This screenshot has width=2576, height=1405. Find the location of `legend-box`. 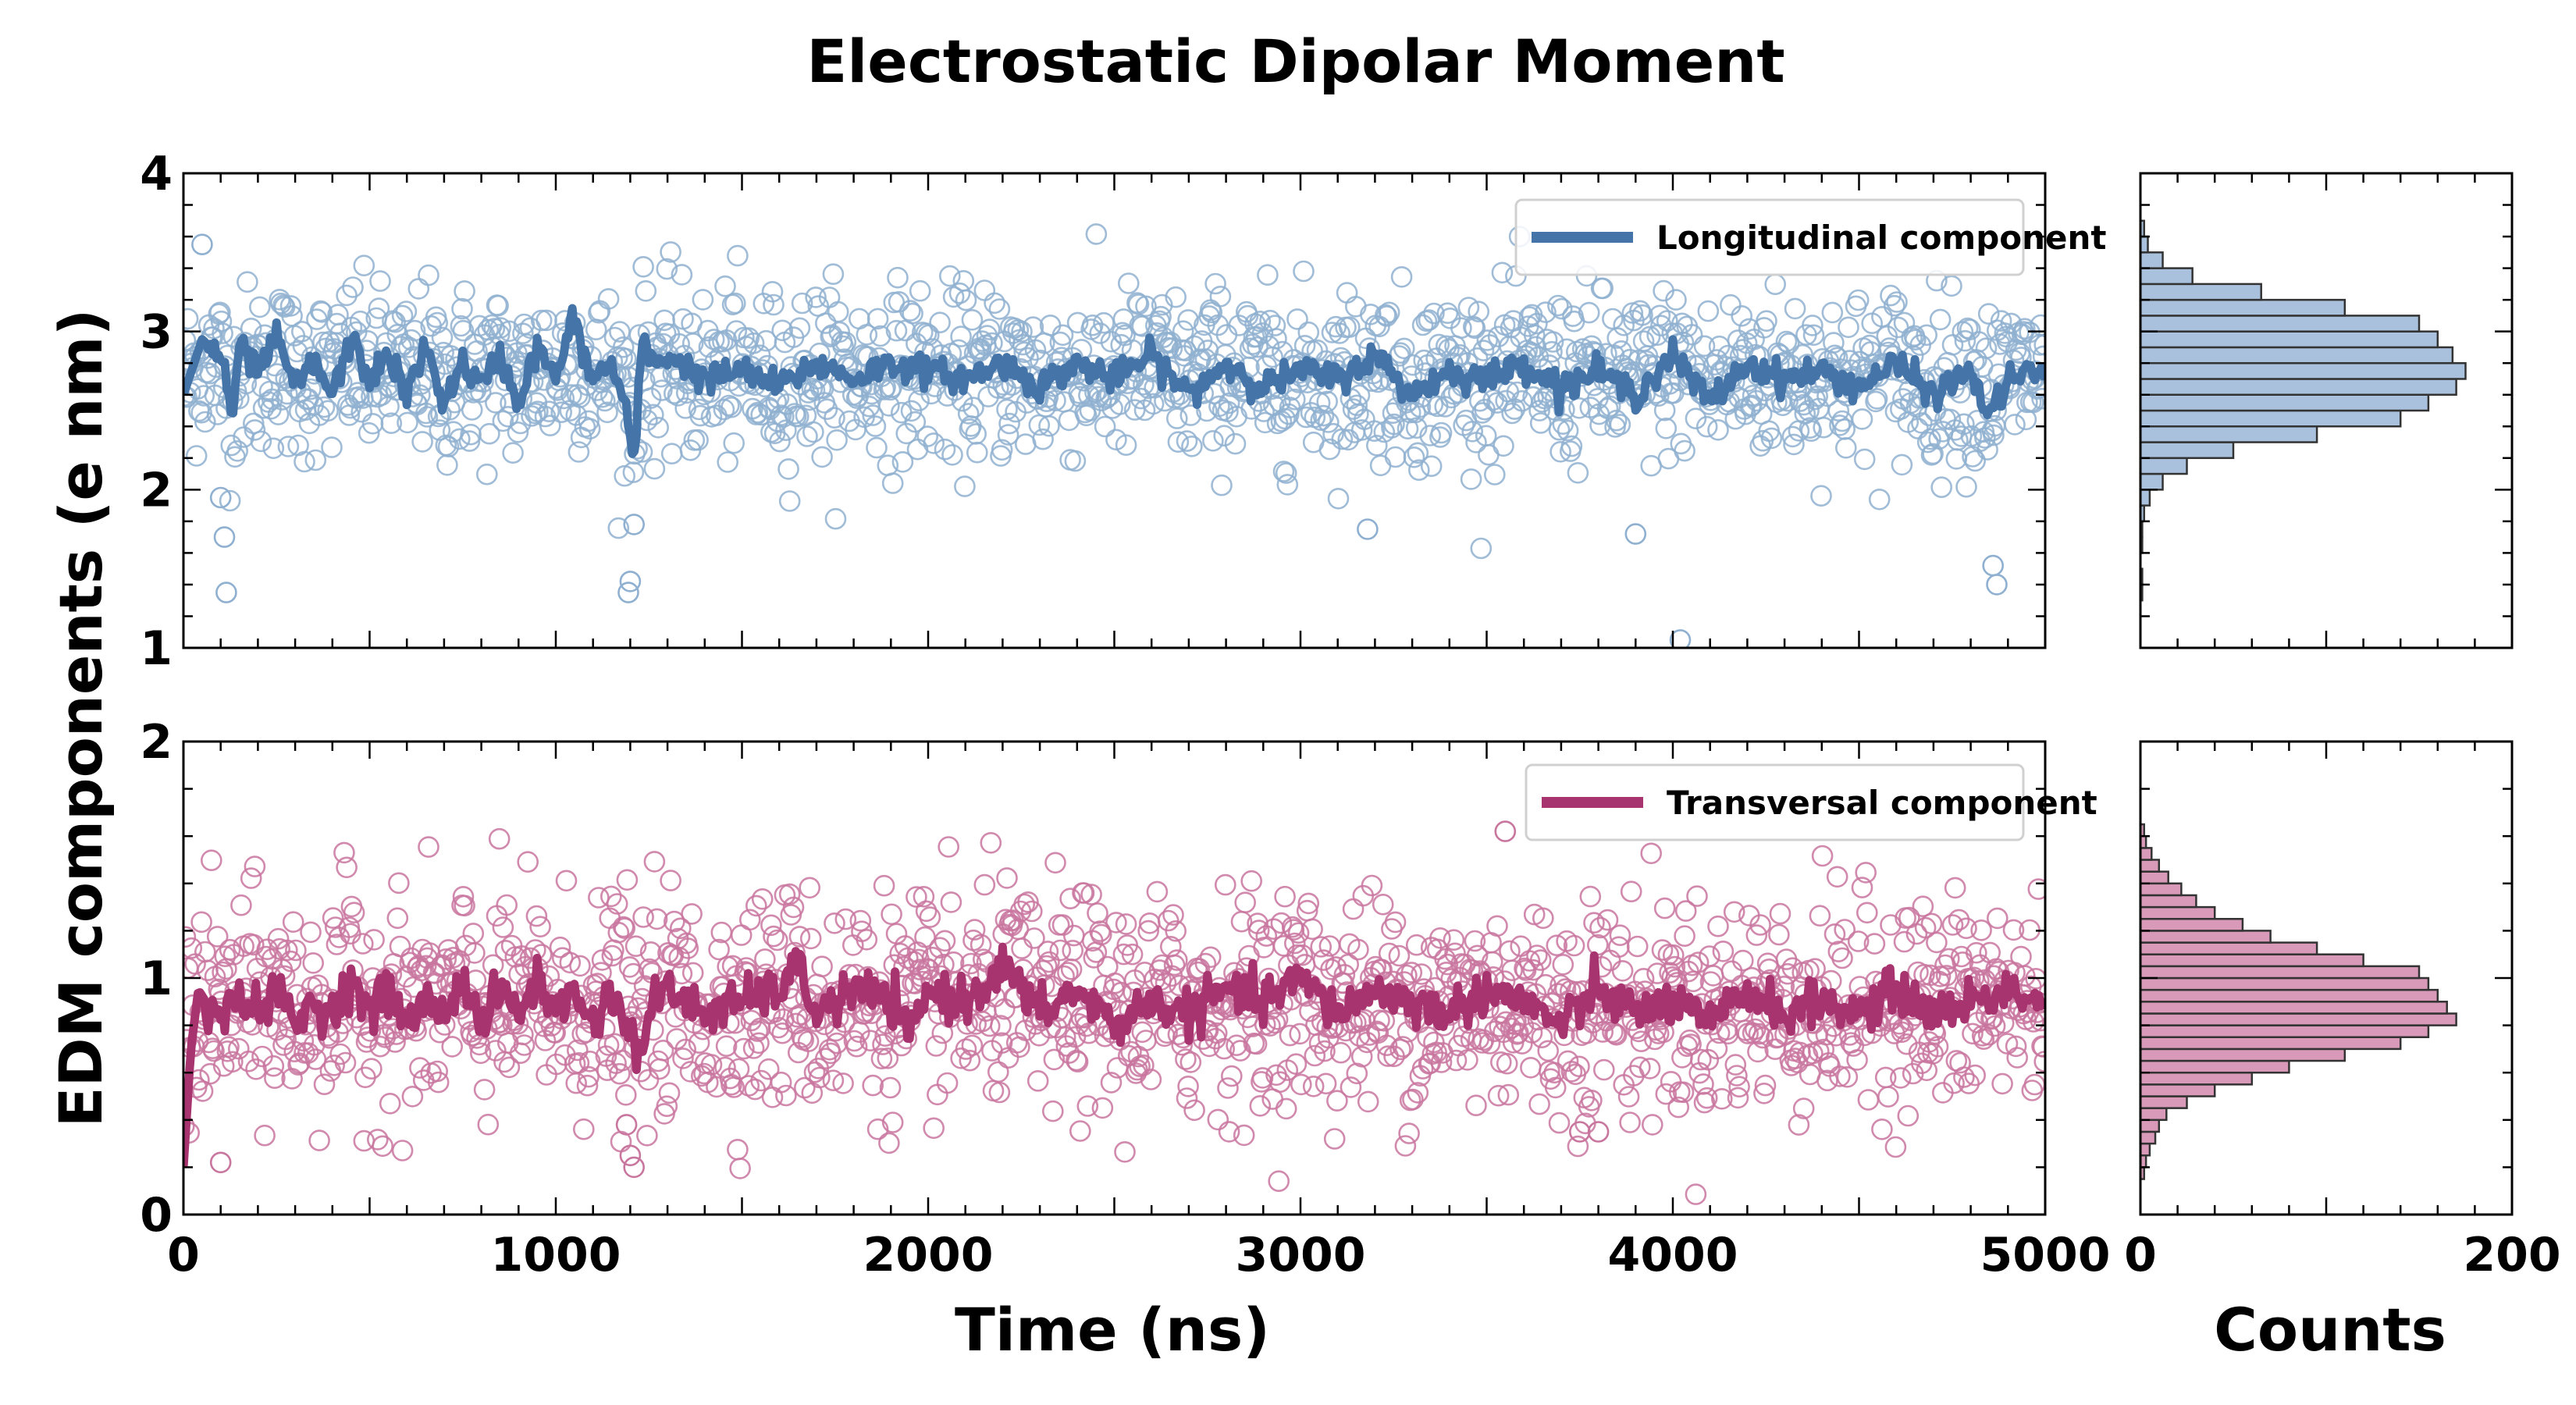

legend-box is located at coordinates (1769, 237).